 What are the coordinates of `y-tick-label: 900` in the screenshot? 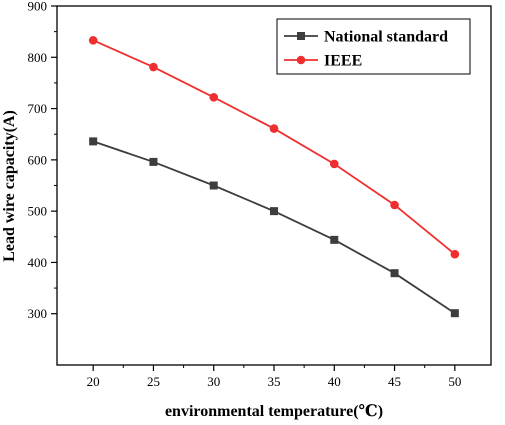 It's located at (38, 7).